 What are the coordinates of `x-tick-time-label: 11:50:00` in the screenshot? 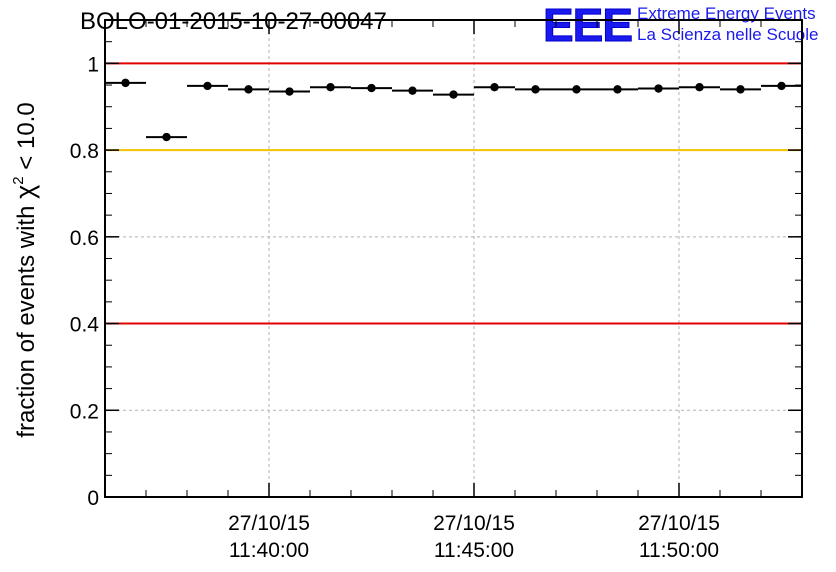 It's located at (679, 550).